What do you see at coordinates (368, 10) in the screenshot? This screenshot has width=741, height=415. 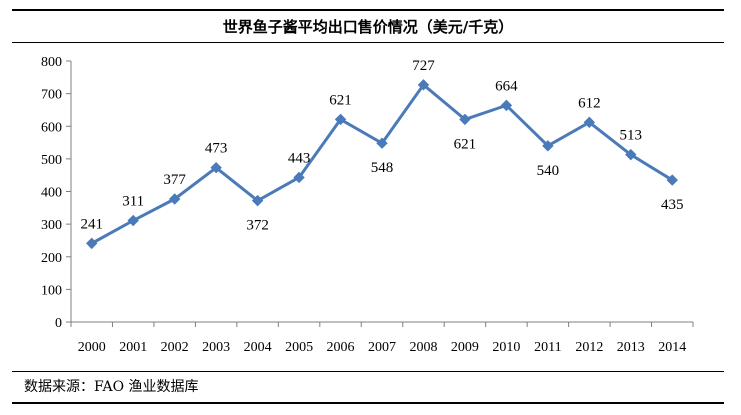 I see `top-rule` at bounding box center [368, 10].